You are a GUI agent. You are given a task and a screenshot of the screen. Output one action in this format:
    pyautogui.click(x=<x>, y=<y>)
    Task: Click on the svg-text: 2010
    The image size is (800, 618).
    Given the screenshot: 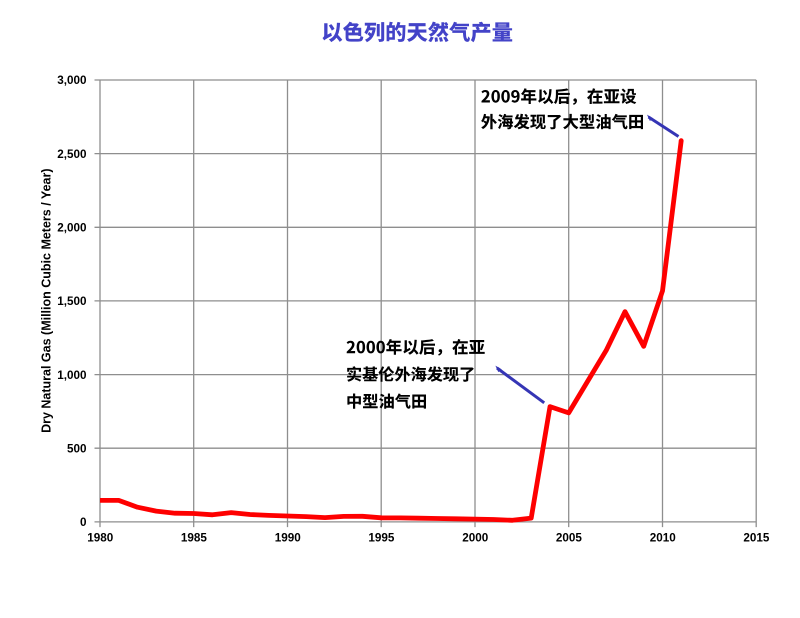 What is the action you would take?
    pyautogui.click(x=663, y=538)
    